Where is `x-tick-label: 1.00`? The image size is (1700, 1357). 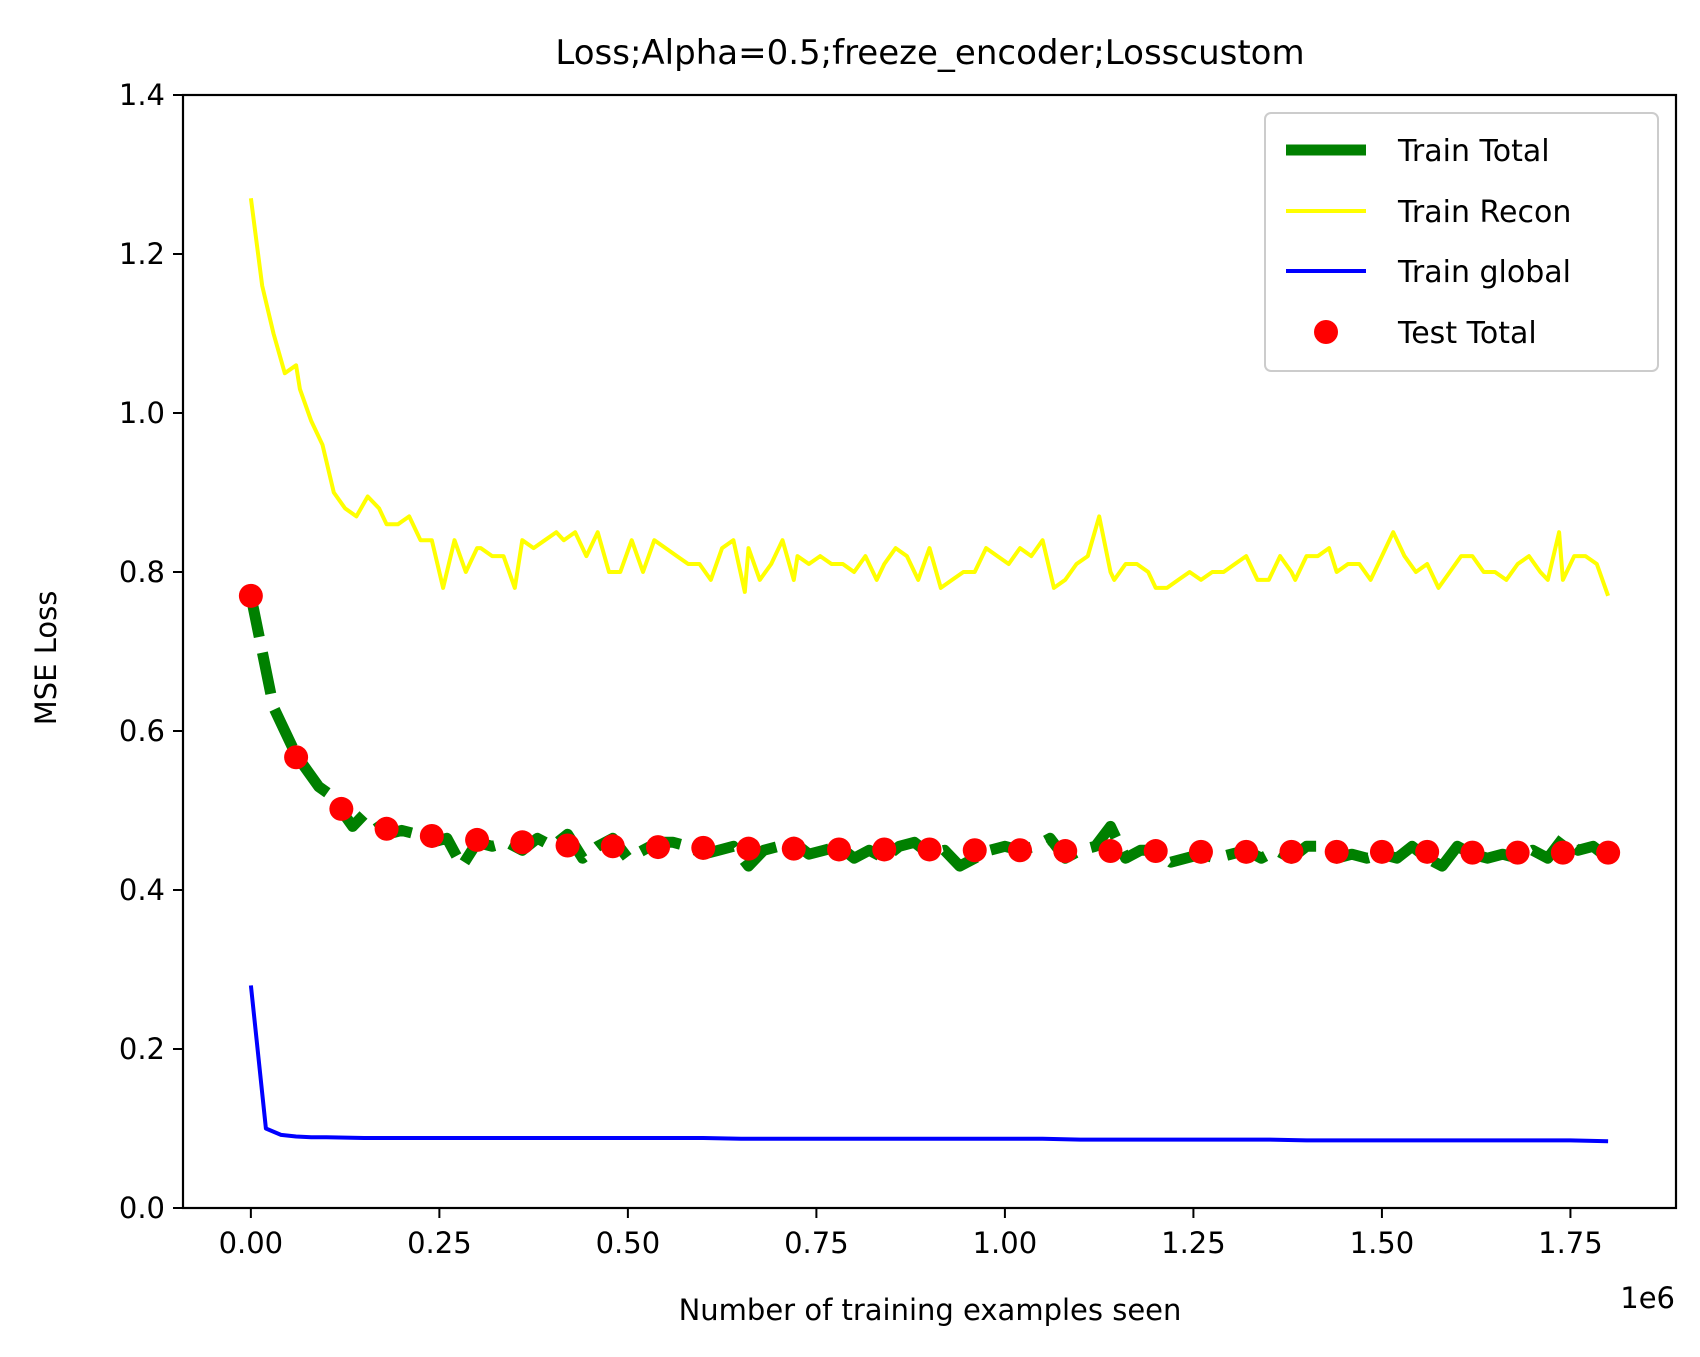
x-tick-label: 1.00 is located at coordinates (1005, 1243).